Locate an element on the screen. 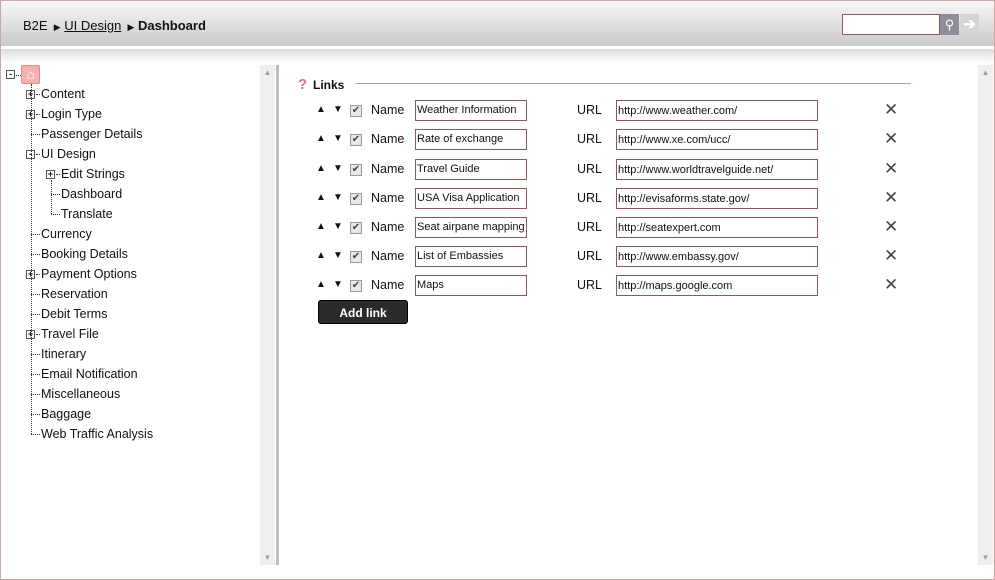 The height and width of the screenshot is (580, 995). breadcrumb-link-ui-design: UI Design is located at coordinates (93, 25).